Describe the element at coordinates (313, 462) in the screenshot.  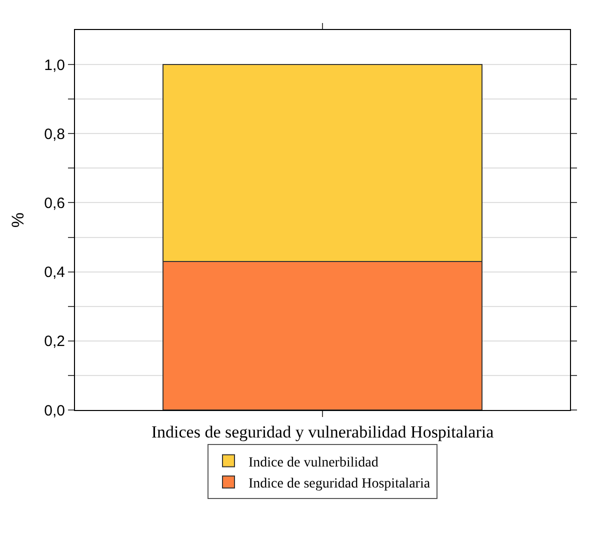
I see `legend-label: Indice de vulnerbilidad` at that location.